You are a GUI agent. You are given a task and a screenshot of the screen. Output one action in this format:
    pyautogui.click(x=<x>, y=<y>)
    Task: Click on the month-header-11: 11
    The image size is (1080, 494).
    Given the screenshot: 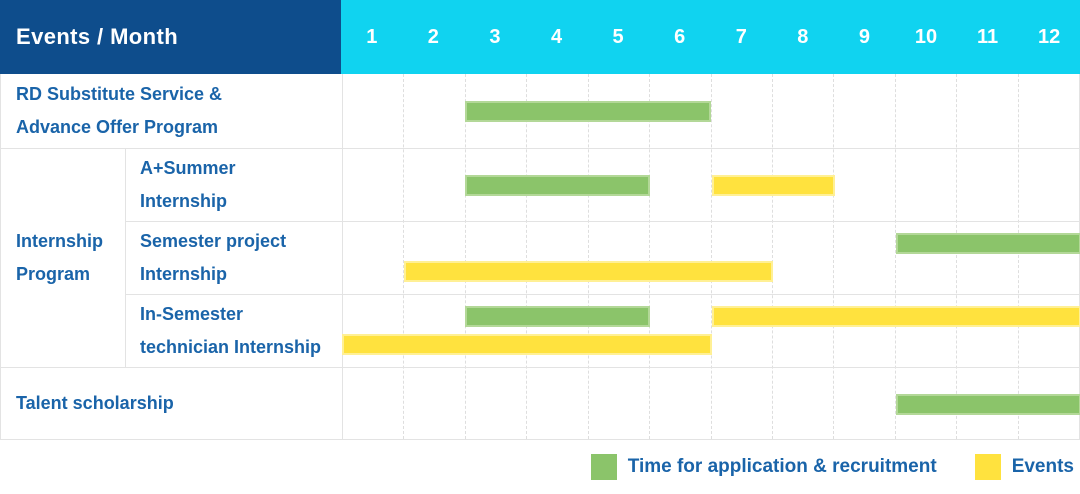 What is the action you would take?
    pyautogui.click(x=987, y=36)
    